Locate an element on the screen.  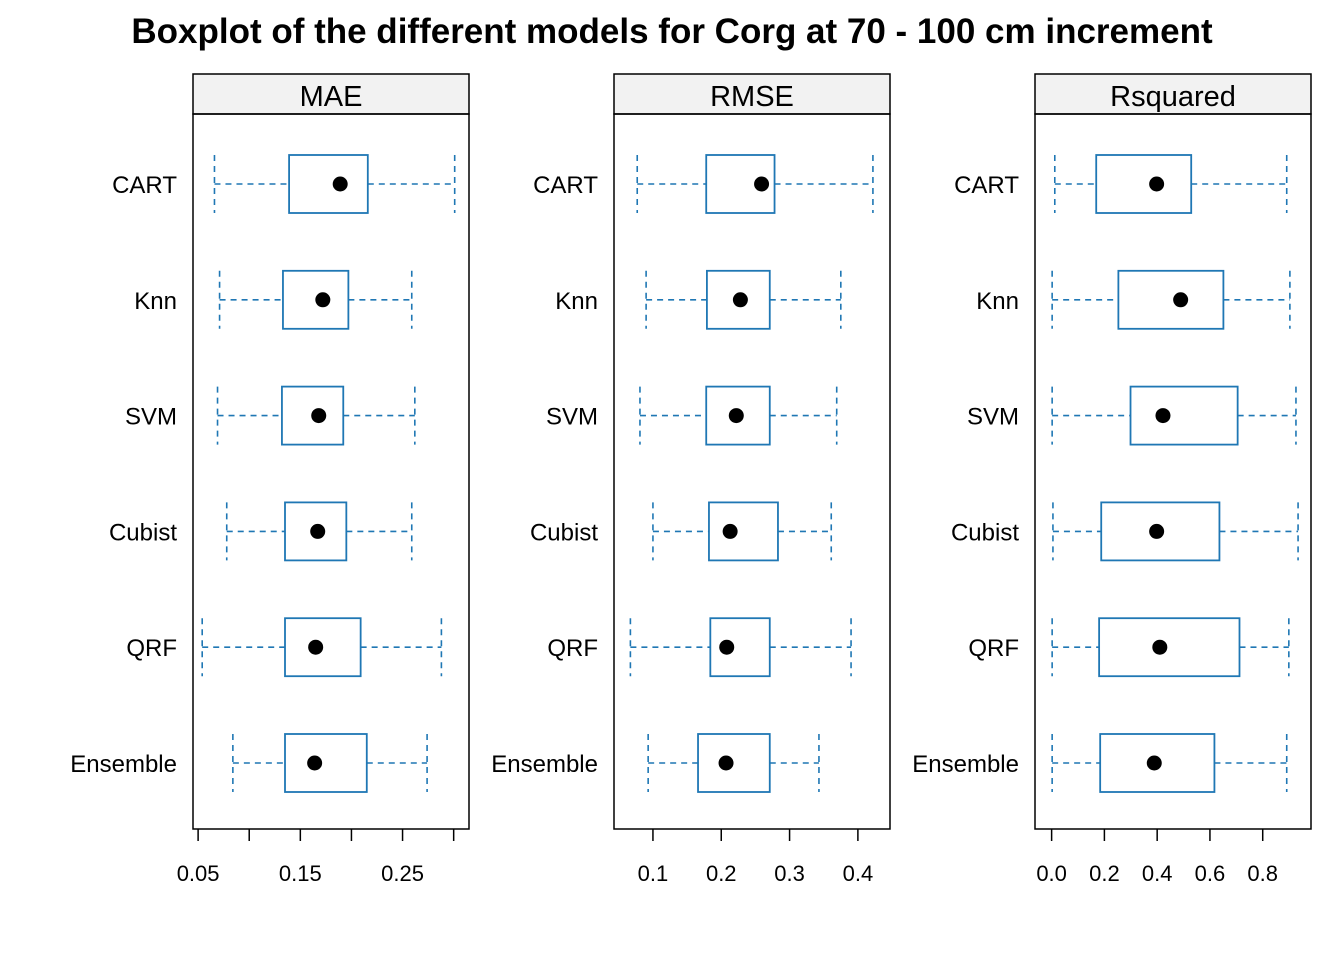
x-tick-label: 0.0 is located at coordinates (1051, 873).